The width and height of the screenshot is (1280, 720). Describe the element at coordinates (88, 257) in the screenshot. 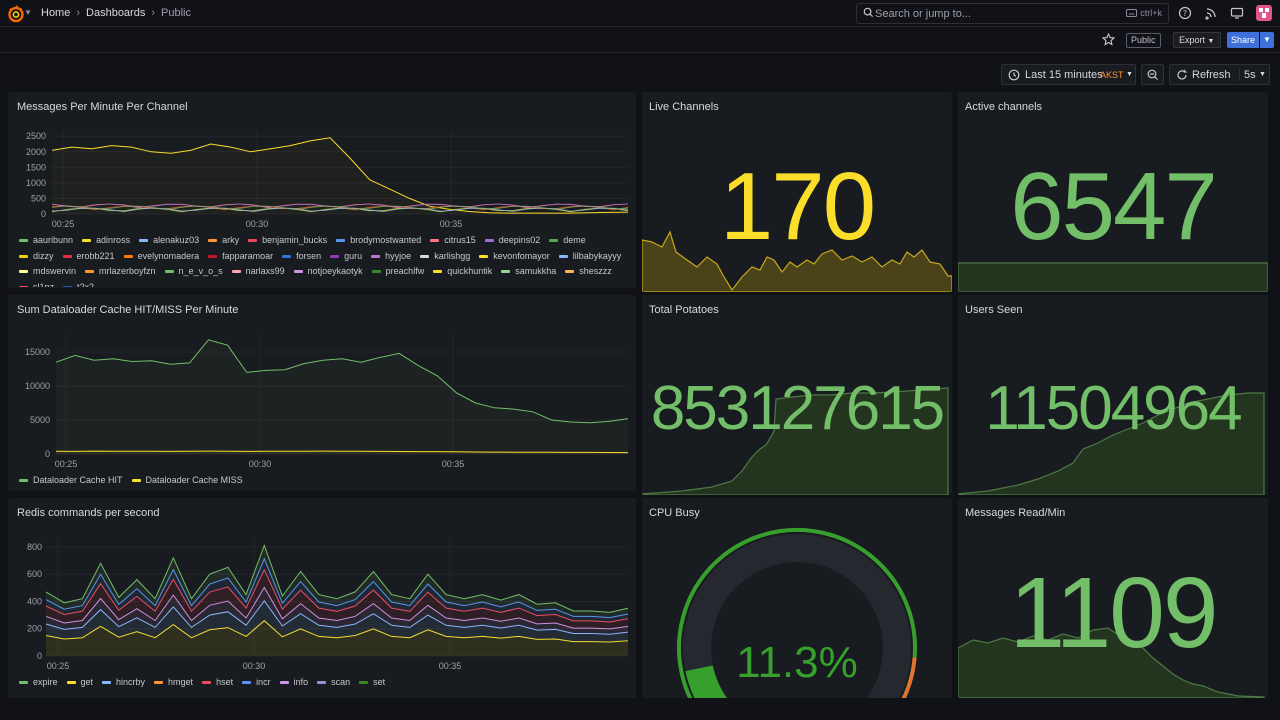

I see `legend-item: erobb221` at that location.